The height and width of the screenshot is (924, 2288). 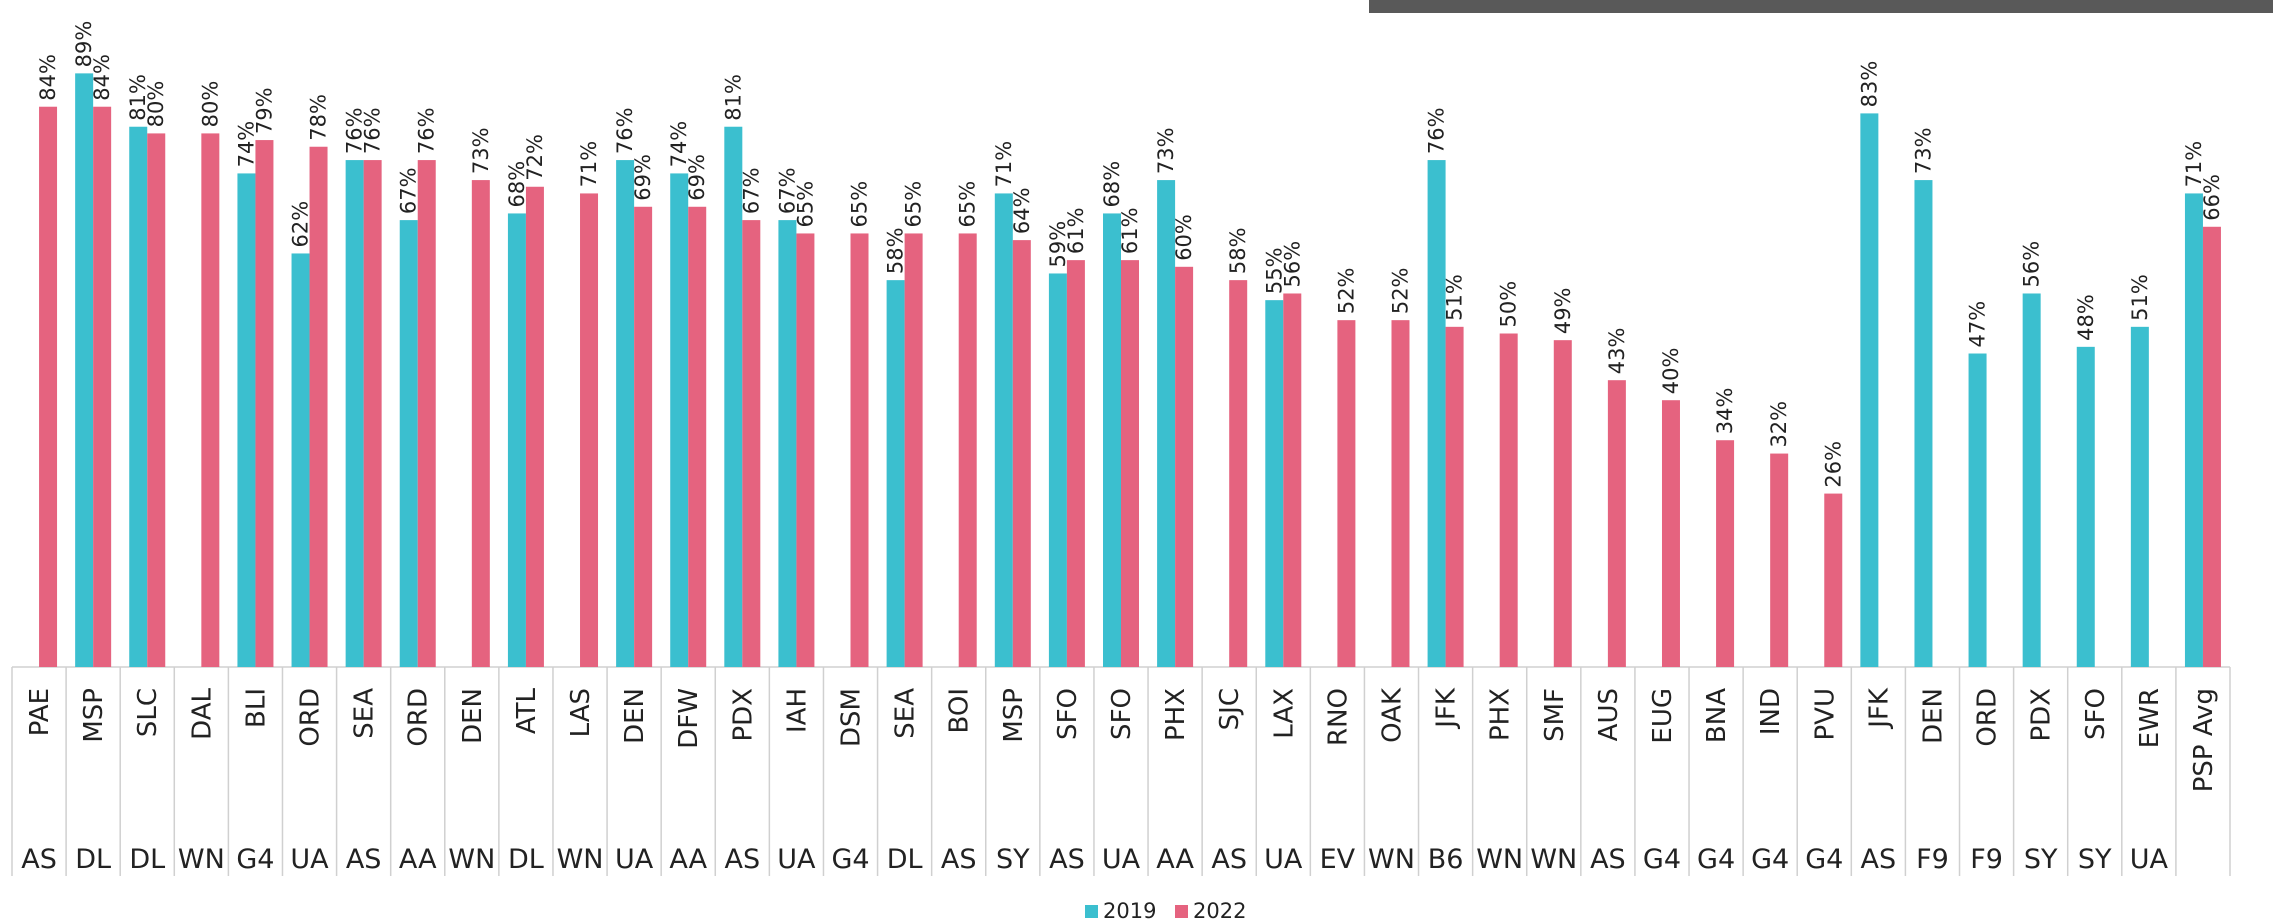 What do you see at coordinates (1446, 859) in the screenshot?
I see `group-label: B6` at bounding box center [1446, 859].